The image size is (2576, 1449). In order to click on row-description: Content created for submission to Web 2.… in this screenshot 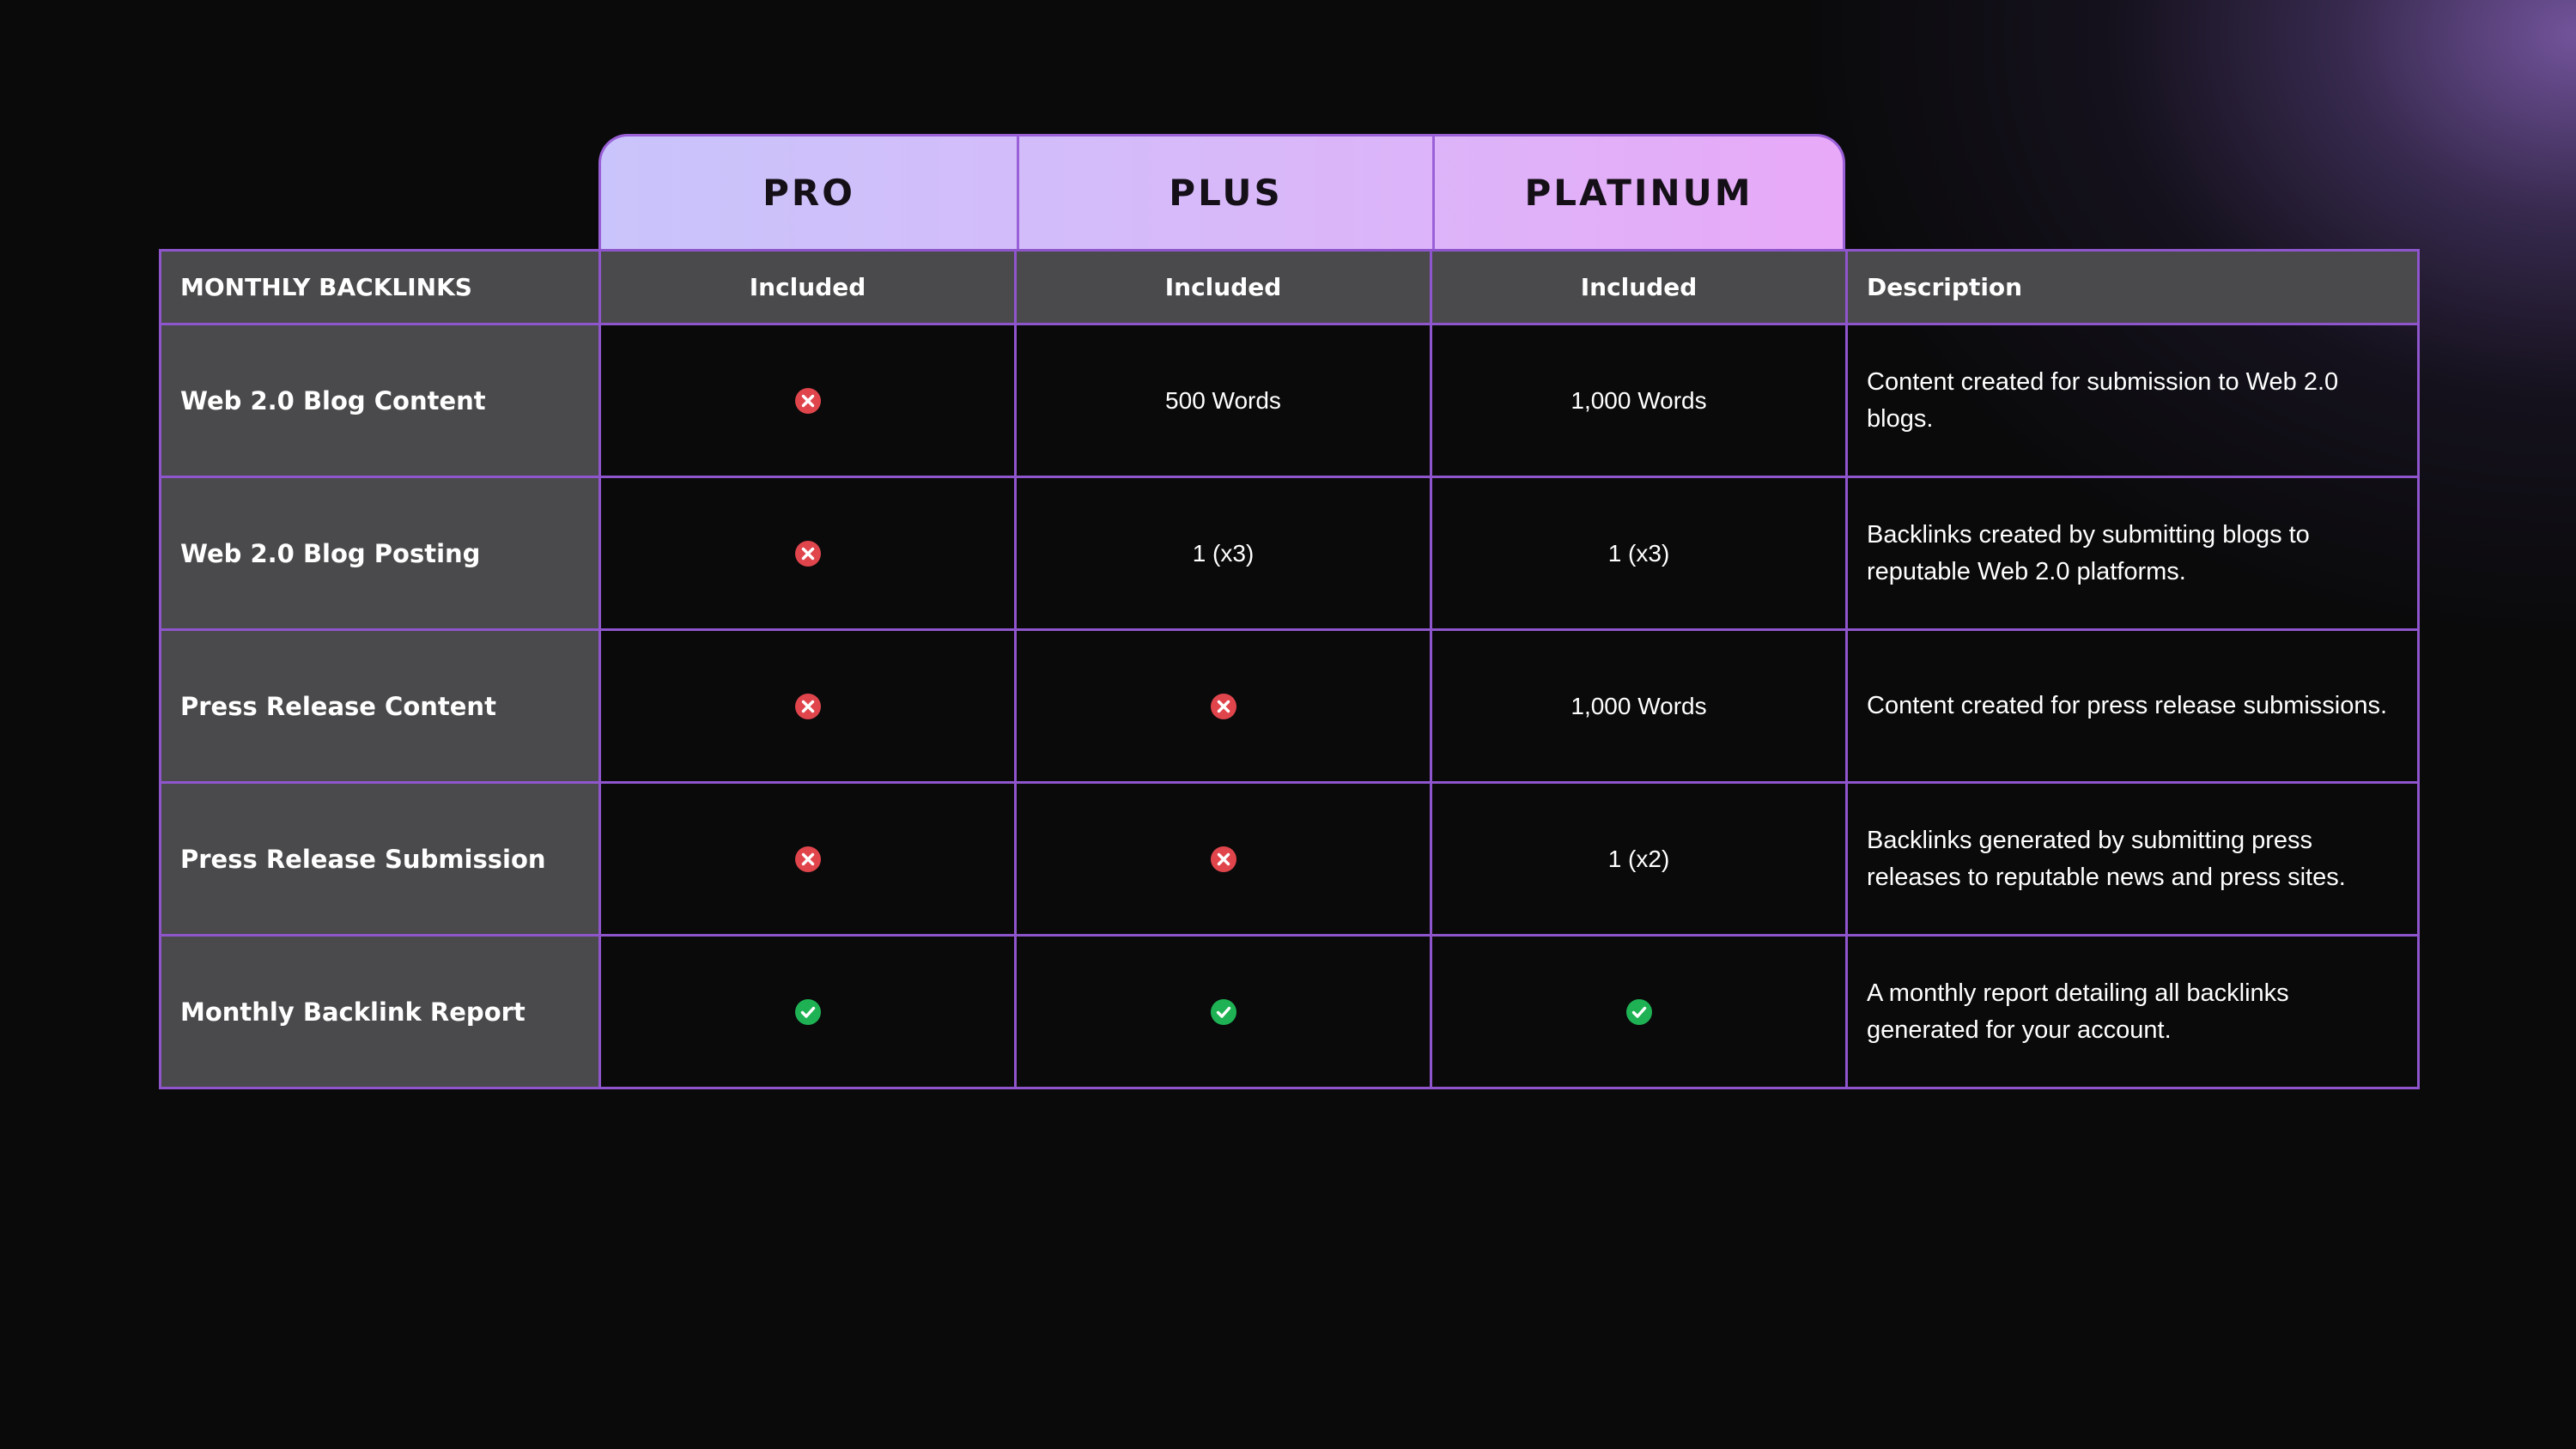, I will do `click(2133, 400)`.